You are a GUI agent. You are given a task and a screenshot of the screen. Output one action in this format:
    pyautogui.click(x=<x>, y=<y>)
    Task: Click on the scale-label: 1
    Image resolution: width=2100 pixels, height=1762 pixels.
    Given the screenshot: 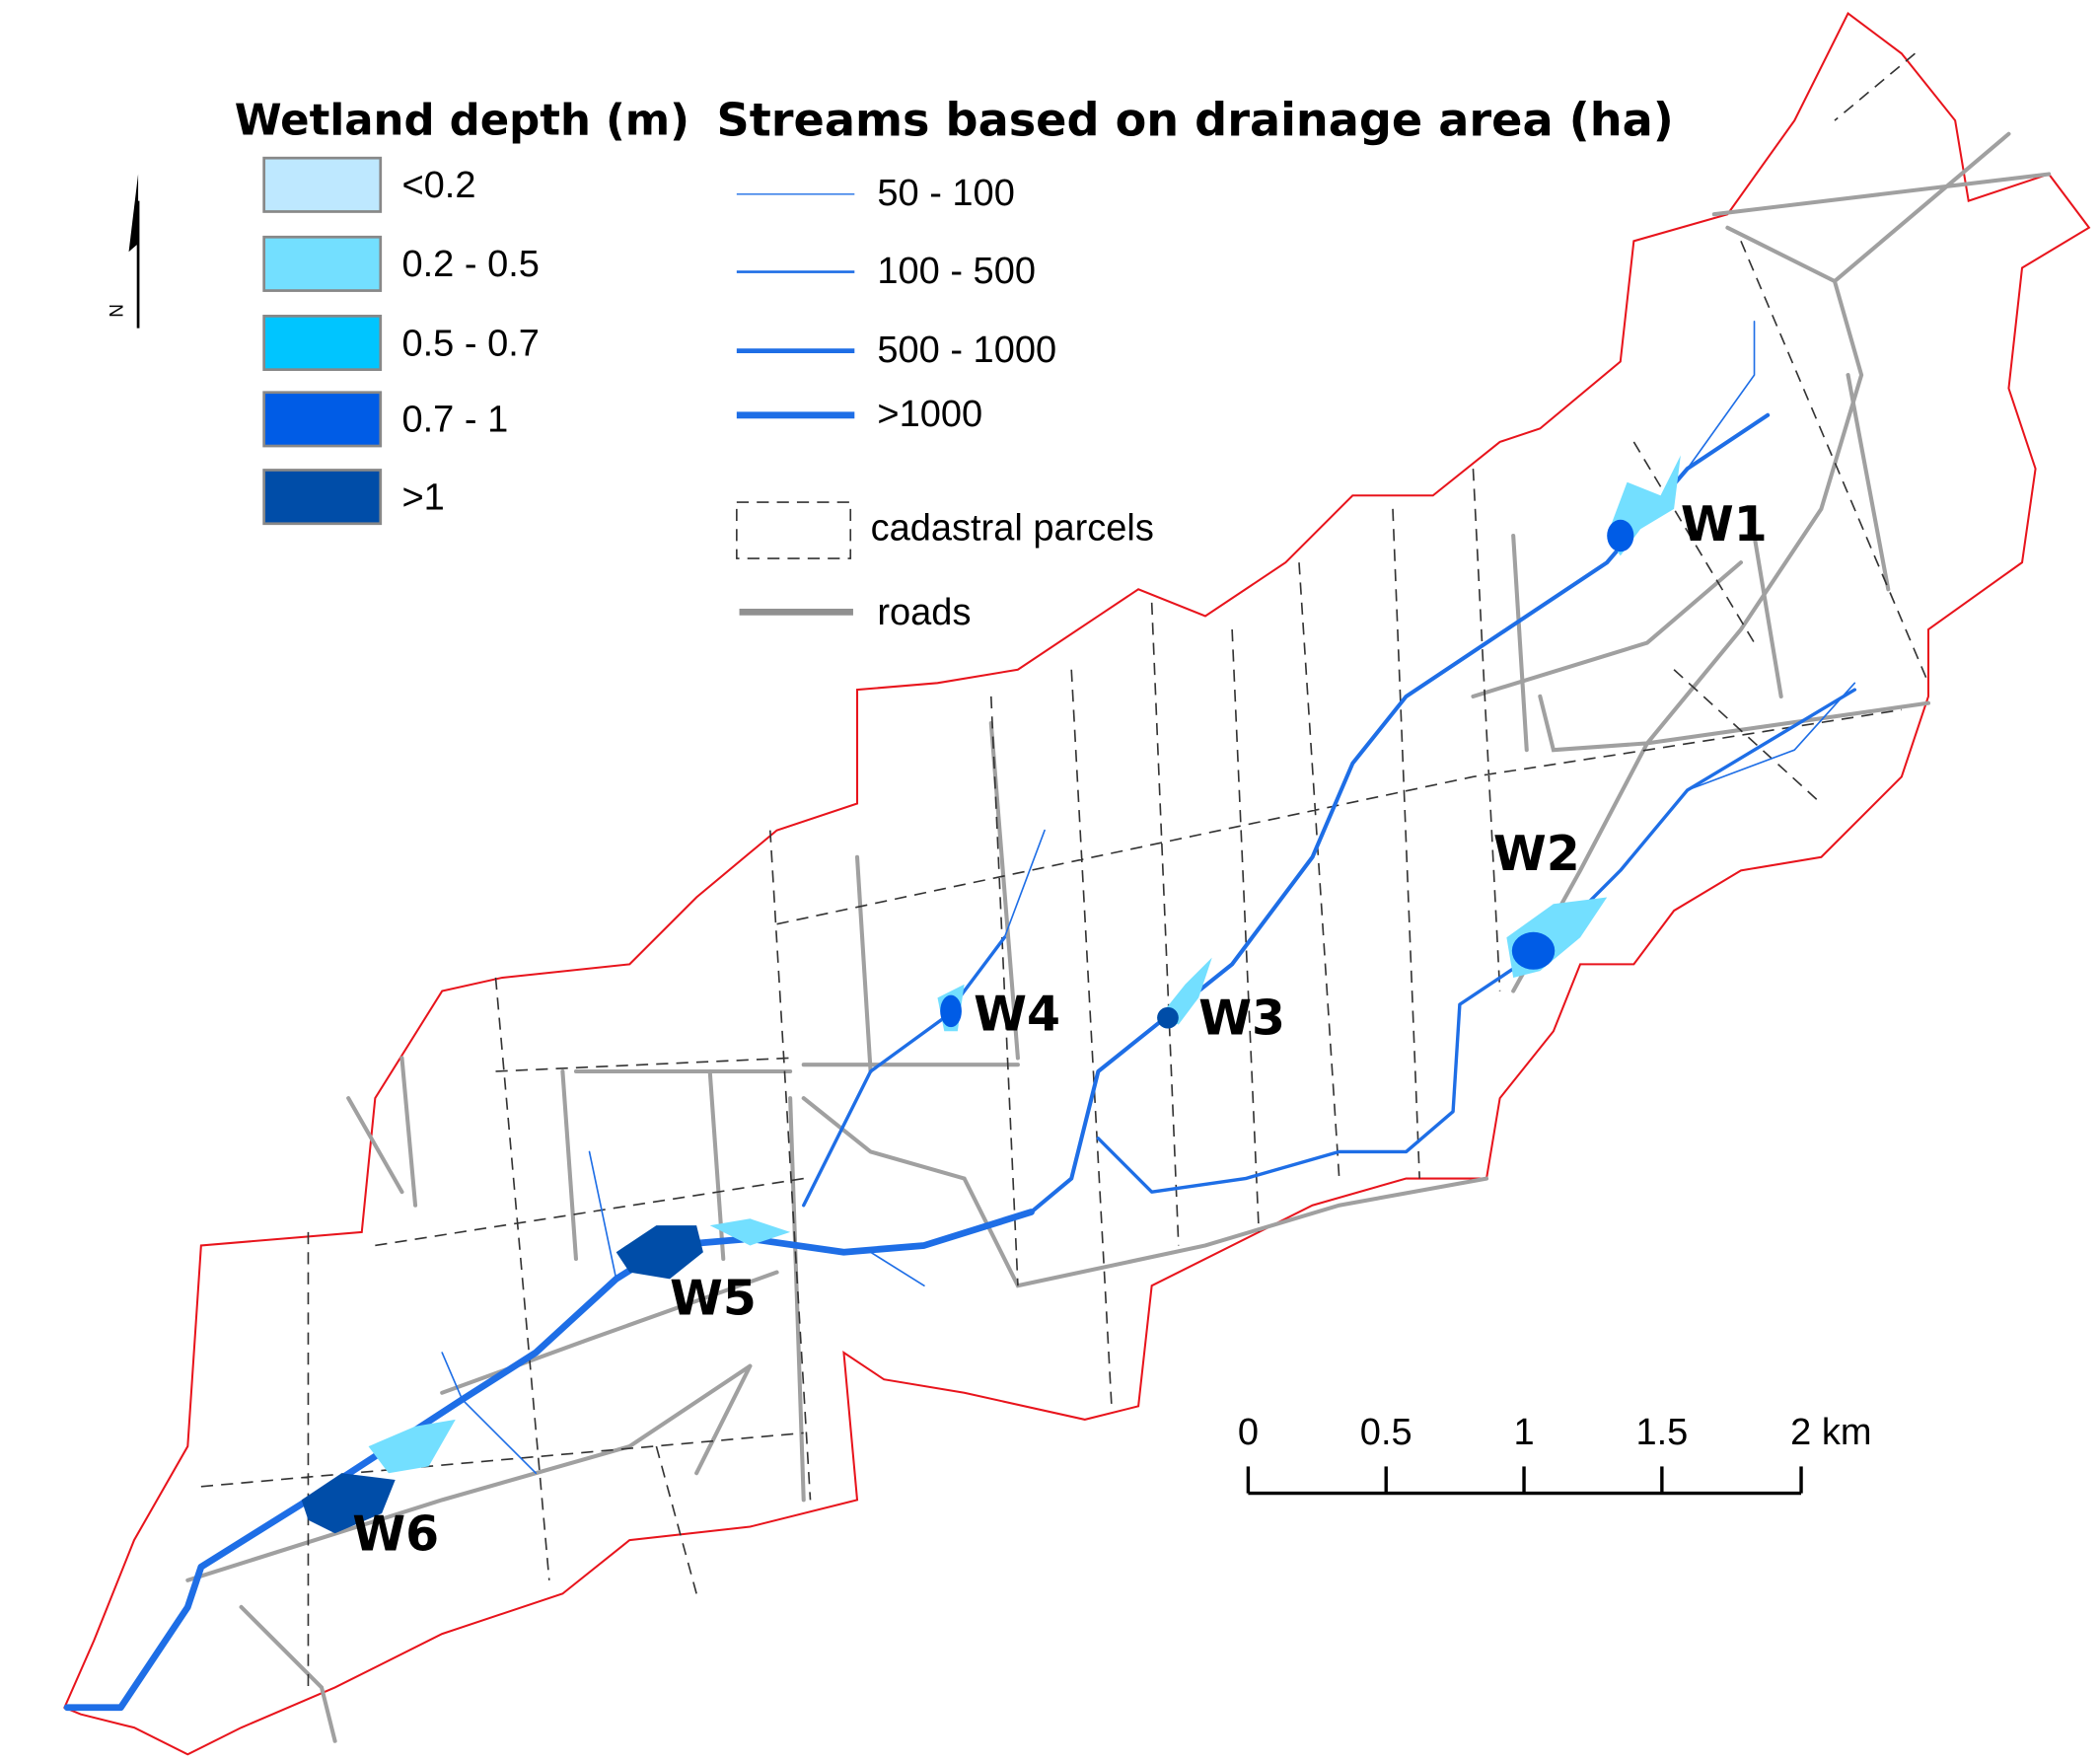 What is the action you would take?
    pyautogui.click(x=1523, y=1433)
    